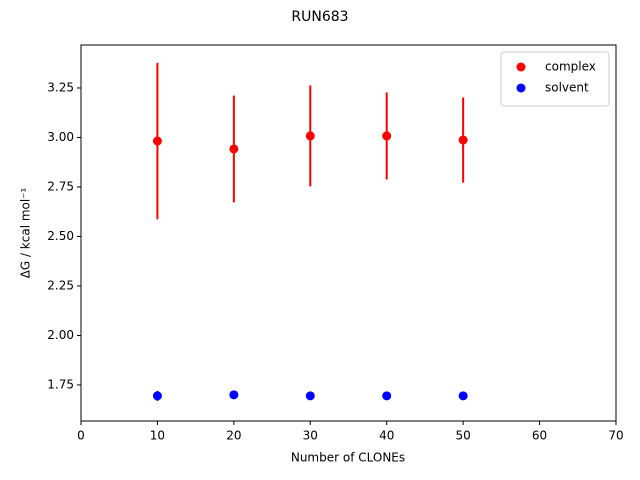  What do you see at coordinates (615, 436) in the screenshot?
I see `x-tick-label: 70` at bounding box center [615, 436].